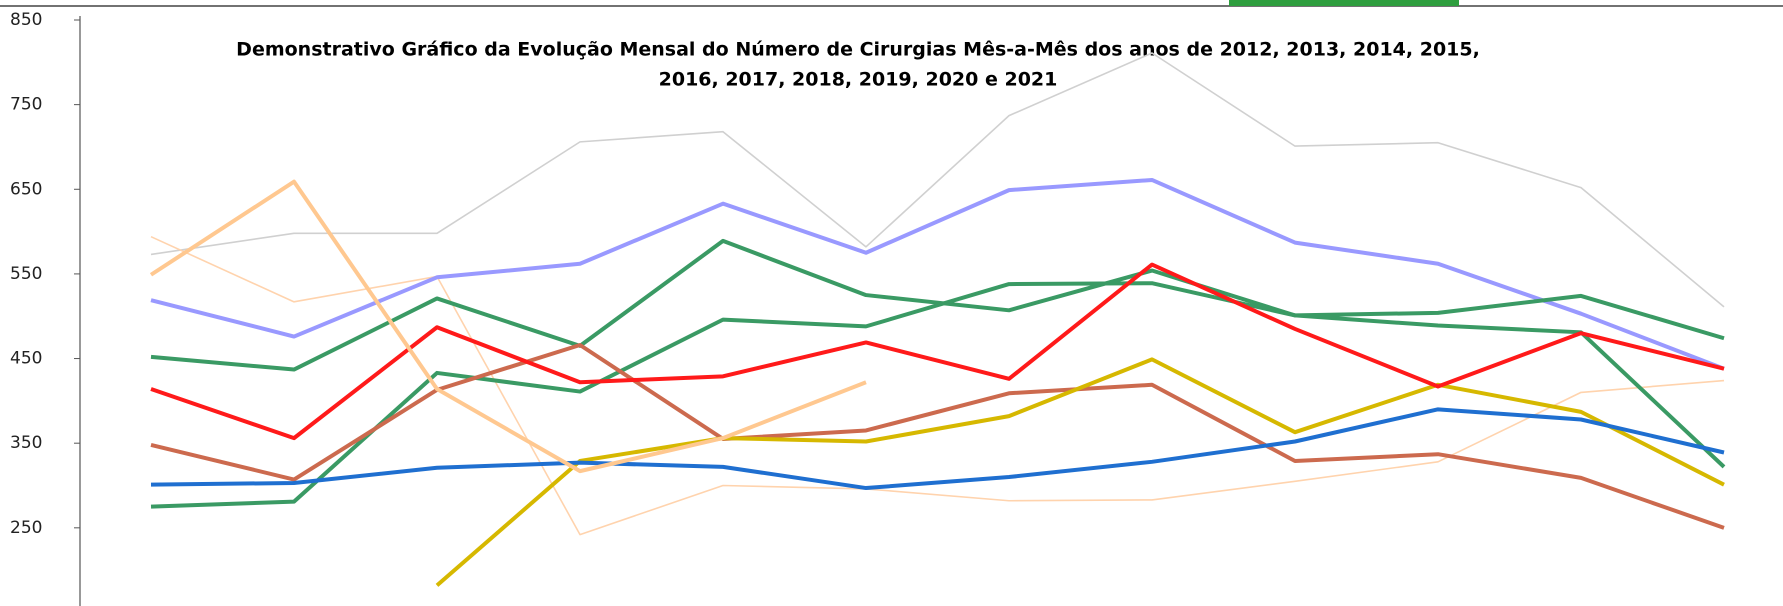  I want to click on chart-title: 2016, 2017, 2018, 2019, 2020 e 2021, so click(858, 80).